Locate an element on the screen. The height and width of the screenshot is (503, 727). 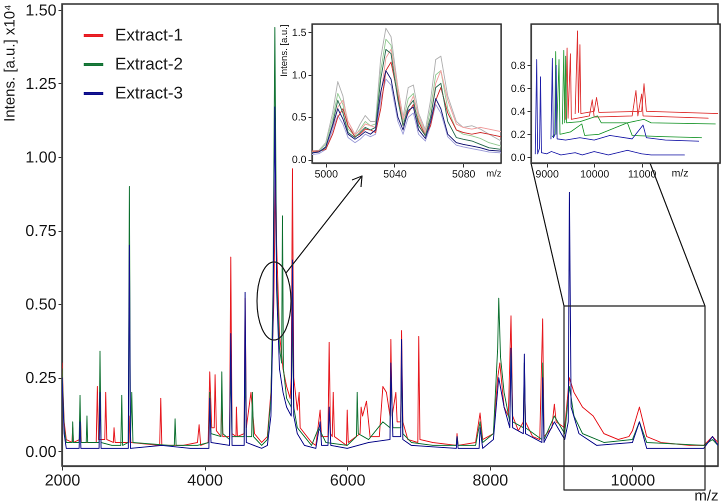
legend-label: Extract-3 is located at coordinates (149, 93).